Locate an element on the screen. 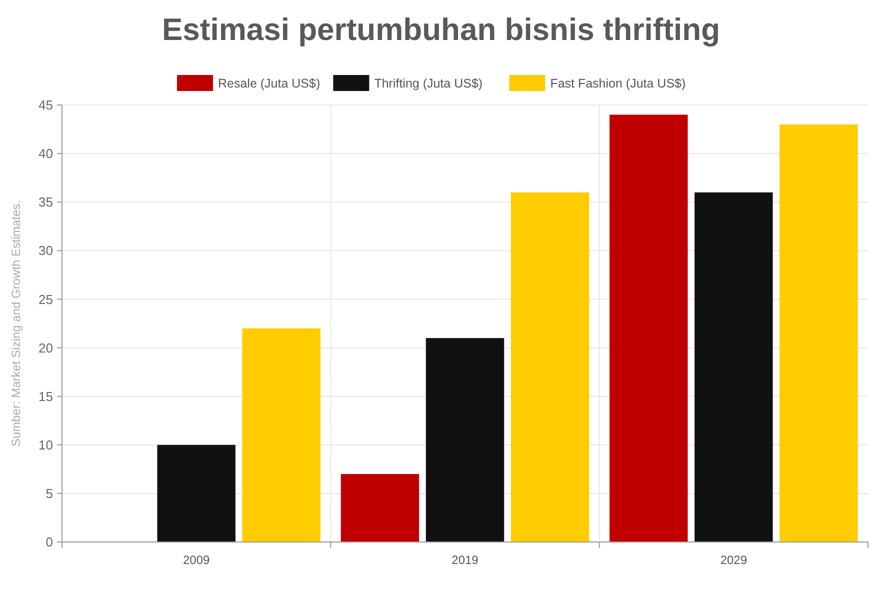  y-tick-label: 25 is located at coordinates (45, 299).